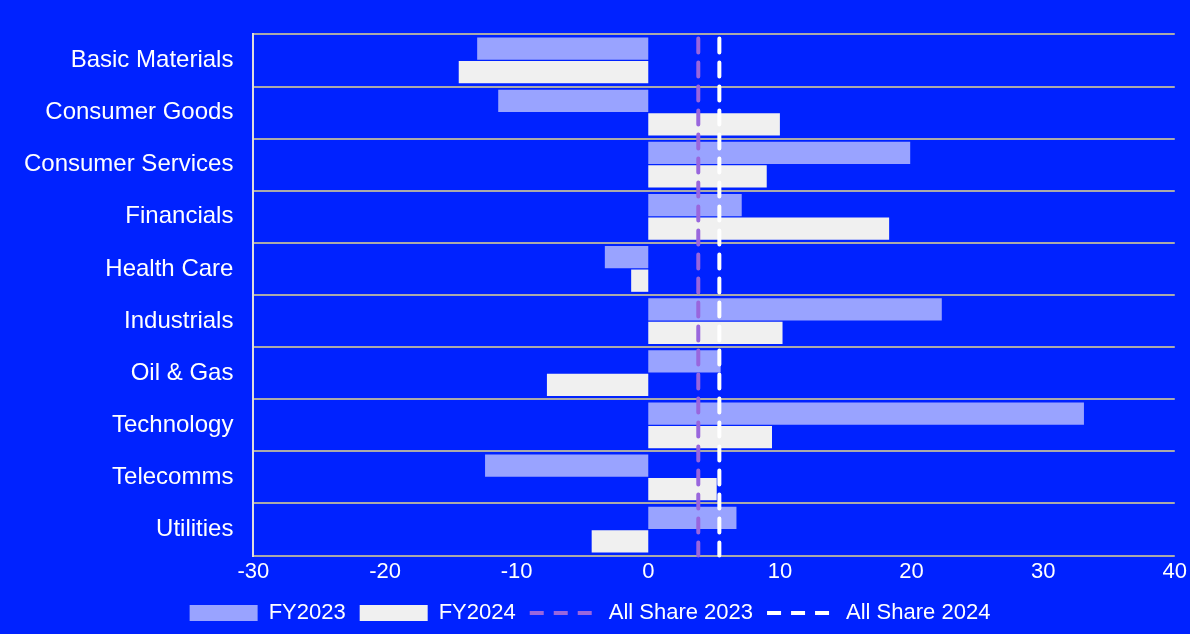  I want to click on x-tick-label: 40, so click(1175, 570).